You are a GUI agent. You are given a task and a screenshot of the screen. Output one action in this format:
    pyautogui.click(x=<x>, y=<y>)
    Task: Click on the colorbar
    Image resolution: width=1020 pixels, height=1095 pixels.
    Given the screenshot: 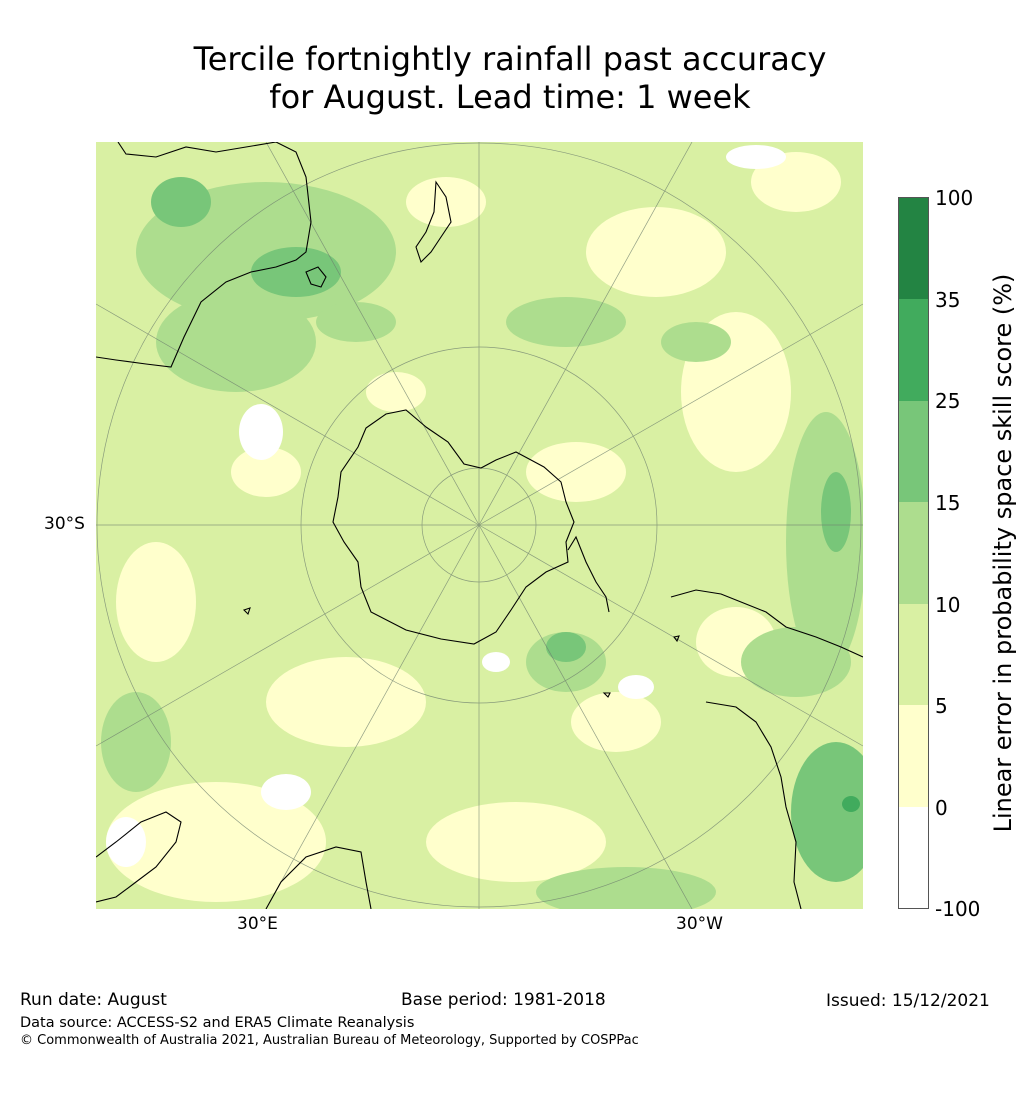 What is the action you would take?
    pyautogui.click(x=913, y=553)
    